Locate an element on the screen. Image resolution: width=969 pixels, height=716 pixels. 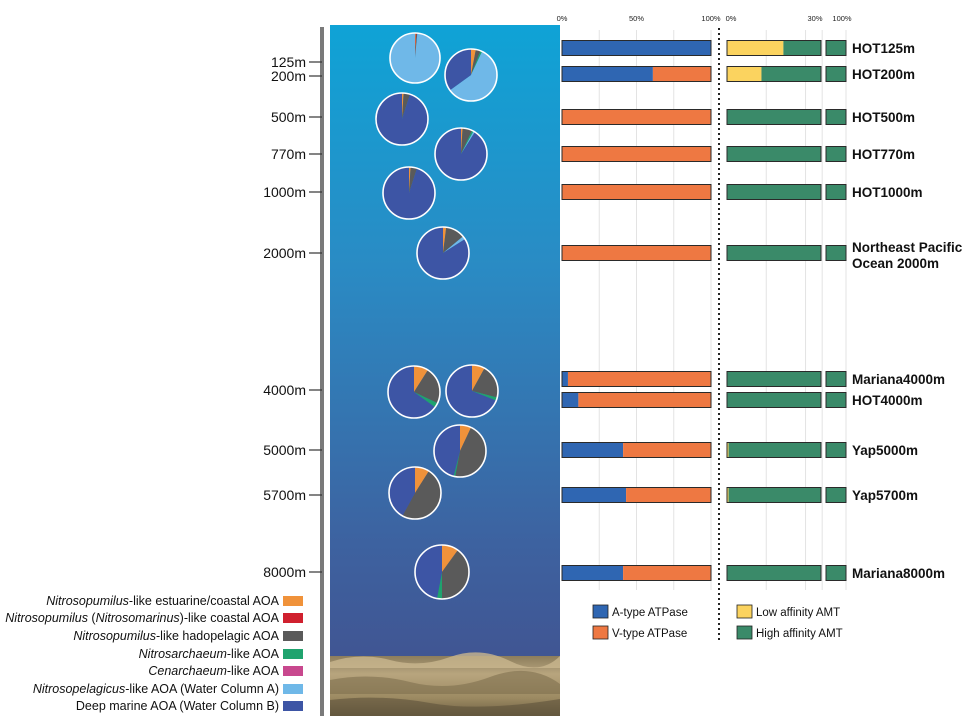
legend-item-hadopelagic: Nitrosopumilus-like hadopelagic AOA is located at coordinates (151, 636).